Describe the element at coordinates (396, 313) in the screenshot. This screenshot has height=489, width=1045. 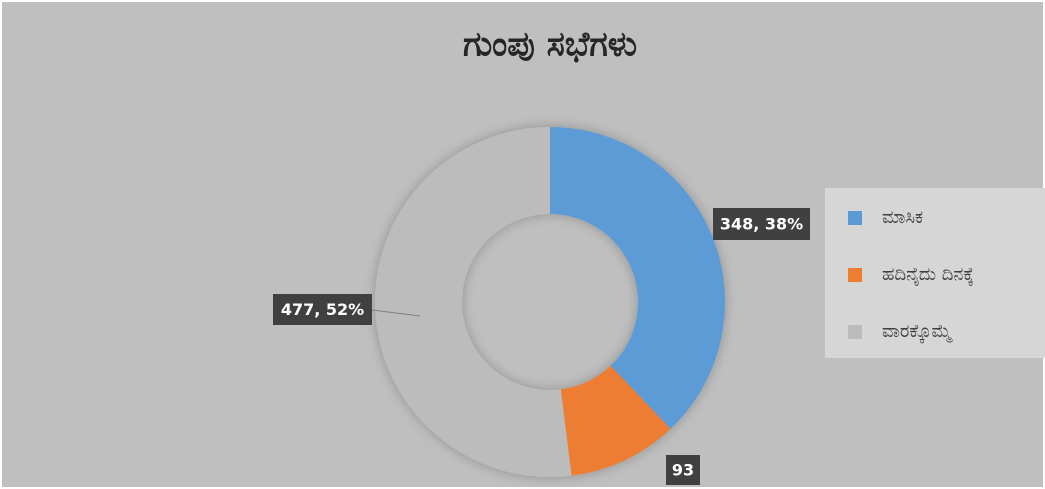
I see `leader-line` at that location.